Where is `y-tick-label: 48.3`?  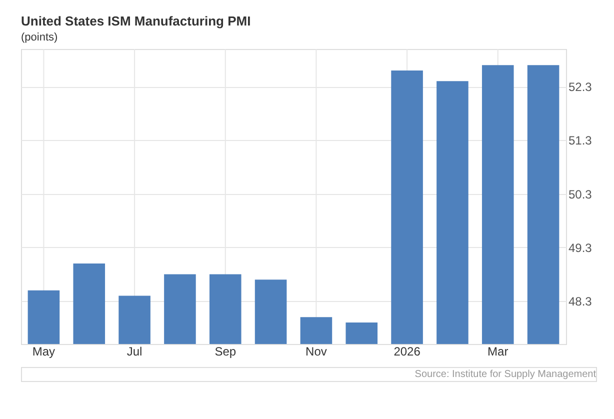
y-tick-label: 48.3 is located at coordinates (580, 301).